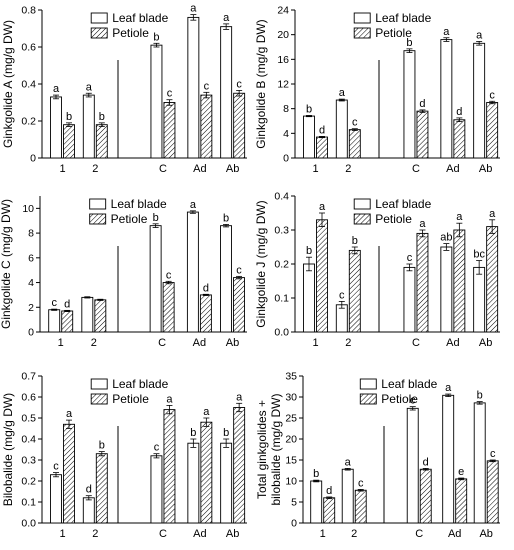 This screenshot has height=550, width=514. I want to click on y-tick-label: 30, so click(291, 398).